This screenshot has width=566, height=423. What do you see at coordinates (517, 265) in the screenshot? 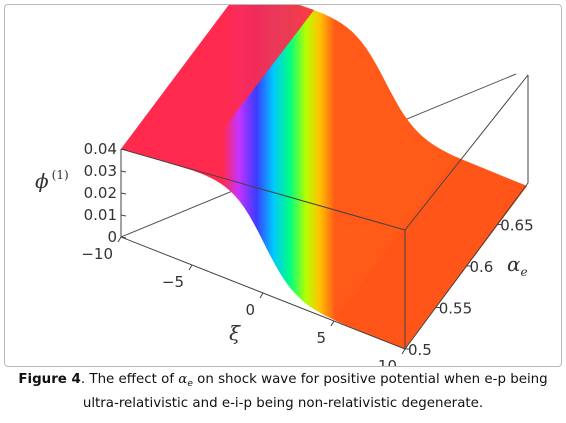
I see `y-axis-label: αe` at bounding box center [517, 265].